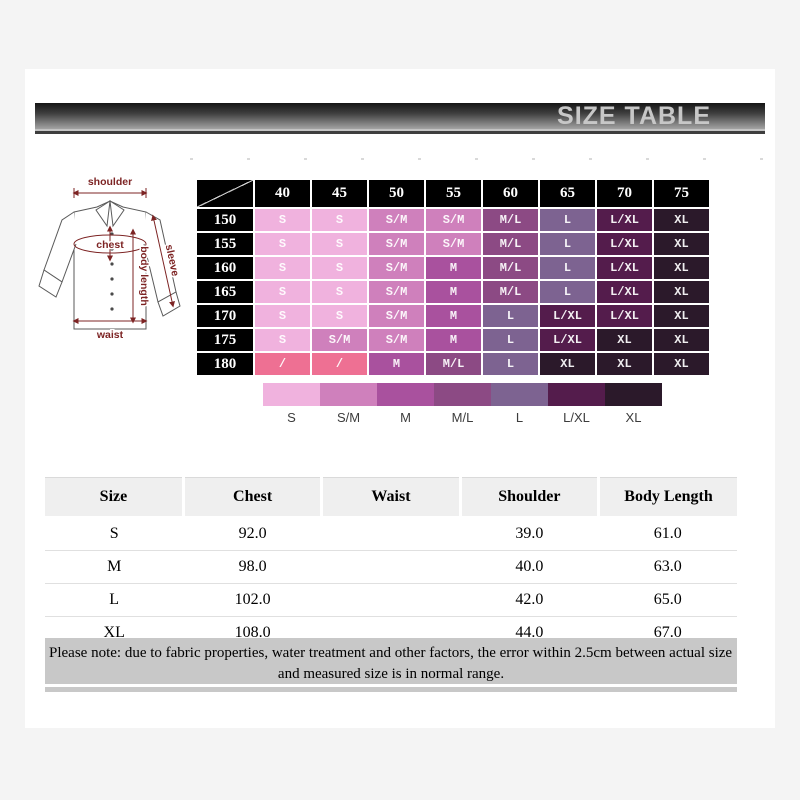  What do you see at coordinates (114, 600) in the screenshot?
I see `measure-cell: L` at bounding box center [114, 600].